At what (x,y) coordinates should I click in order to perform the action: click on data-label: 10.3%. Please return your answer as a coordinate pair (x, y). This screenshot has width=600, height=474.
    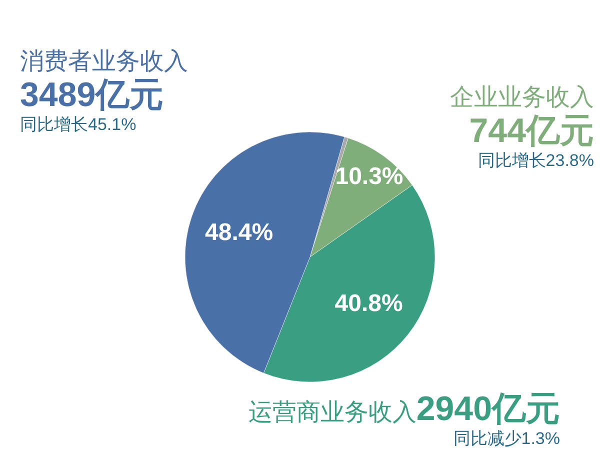
    Looking at the image, I should click on (369, 176).